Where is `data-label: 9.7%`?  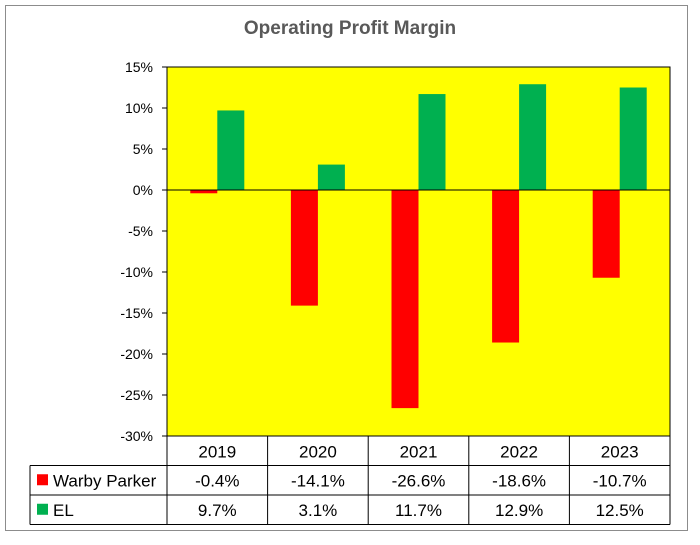
data-label: 9.7% is located at coordinates (217, 510).